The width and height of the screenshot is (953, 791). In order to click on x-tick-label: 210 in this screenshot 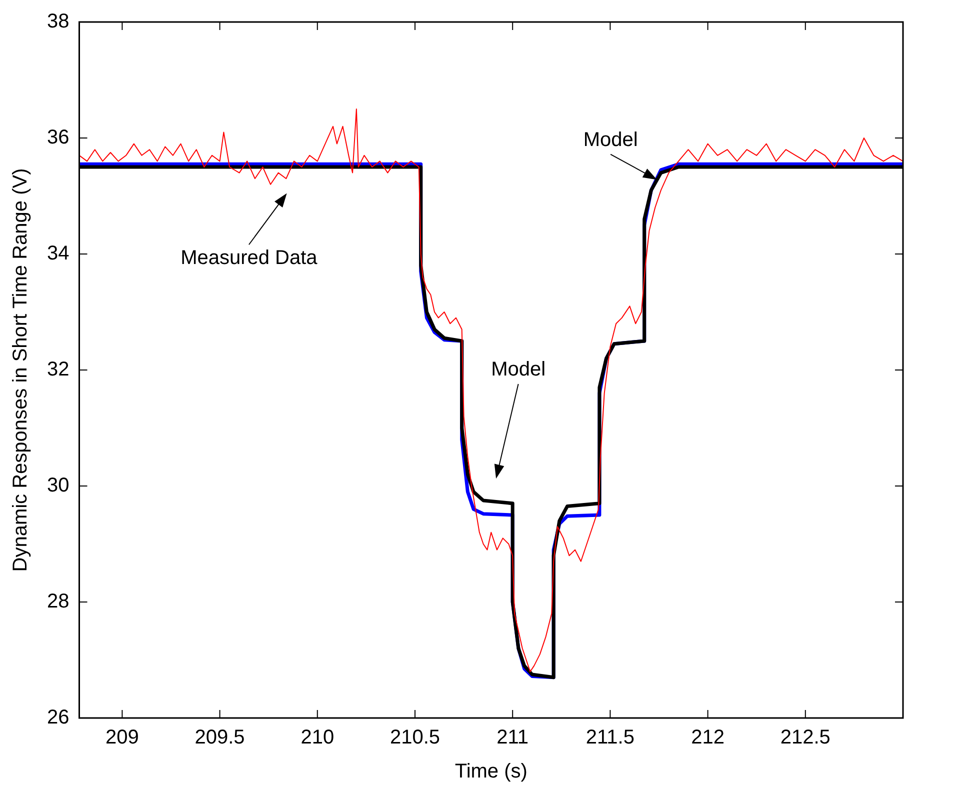, I will do `click(317, 737)`.